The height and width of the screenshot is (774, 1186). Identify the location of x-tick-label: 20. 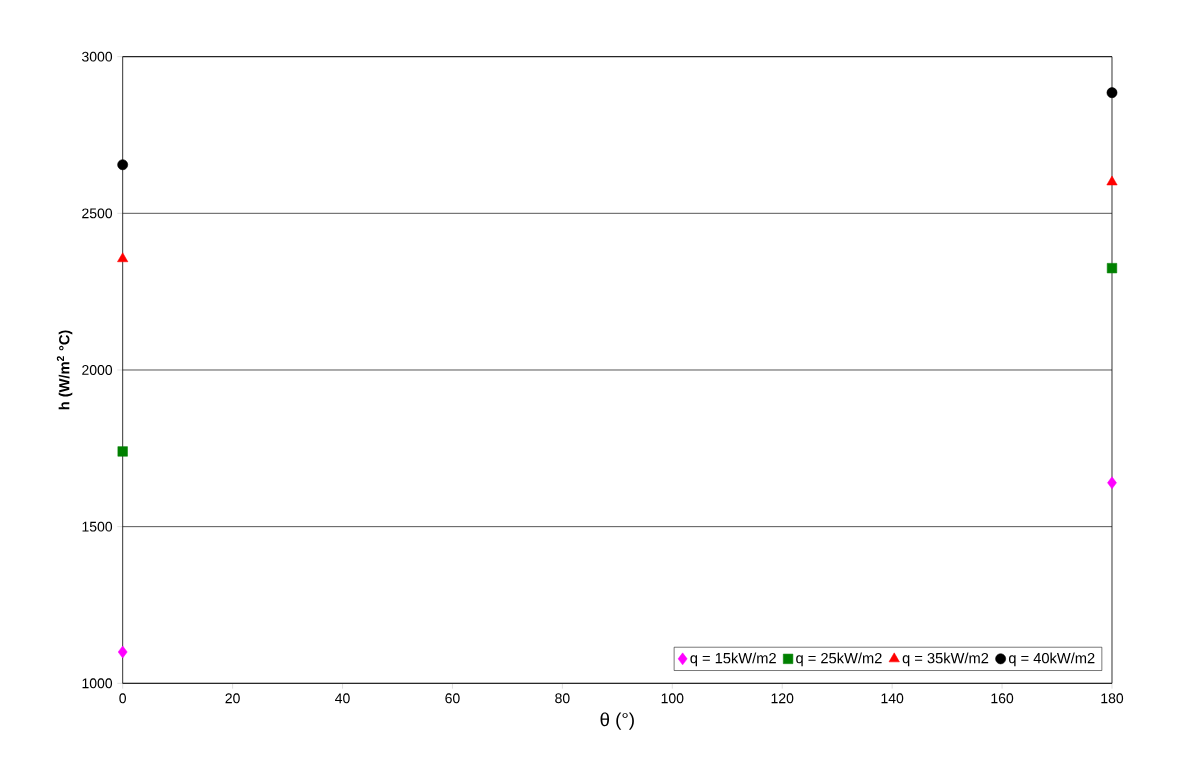
(232, 698).